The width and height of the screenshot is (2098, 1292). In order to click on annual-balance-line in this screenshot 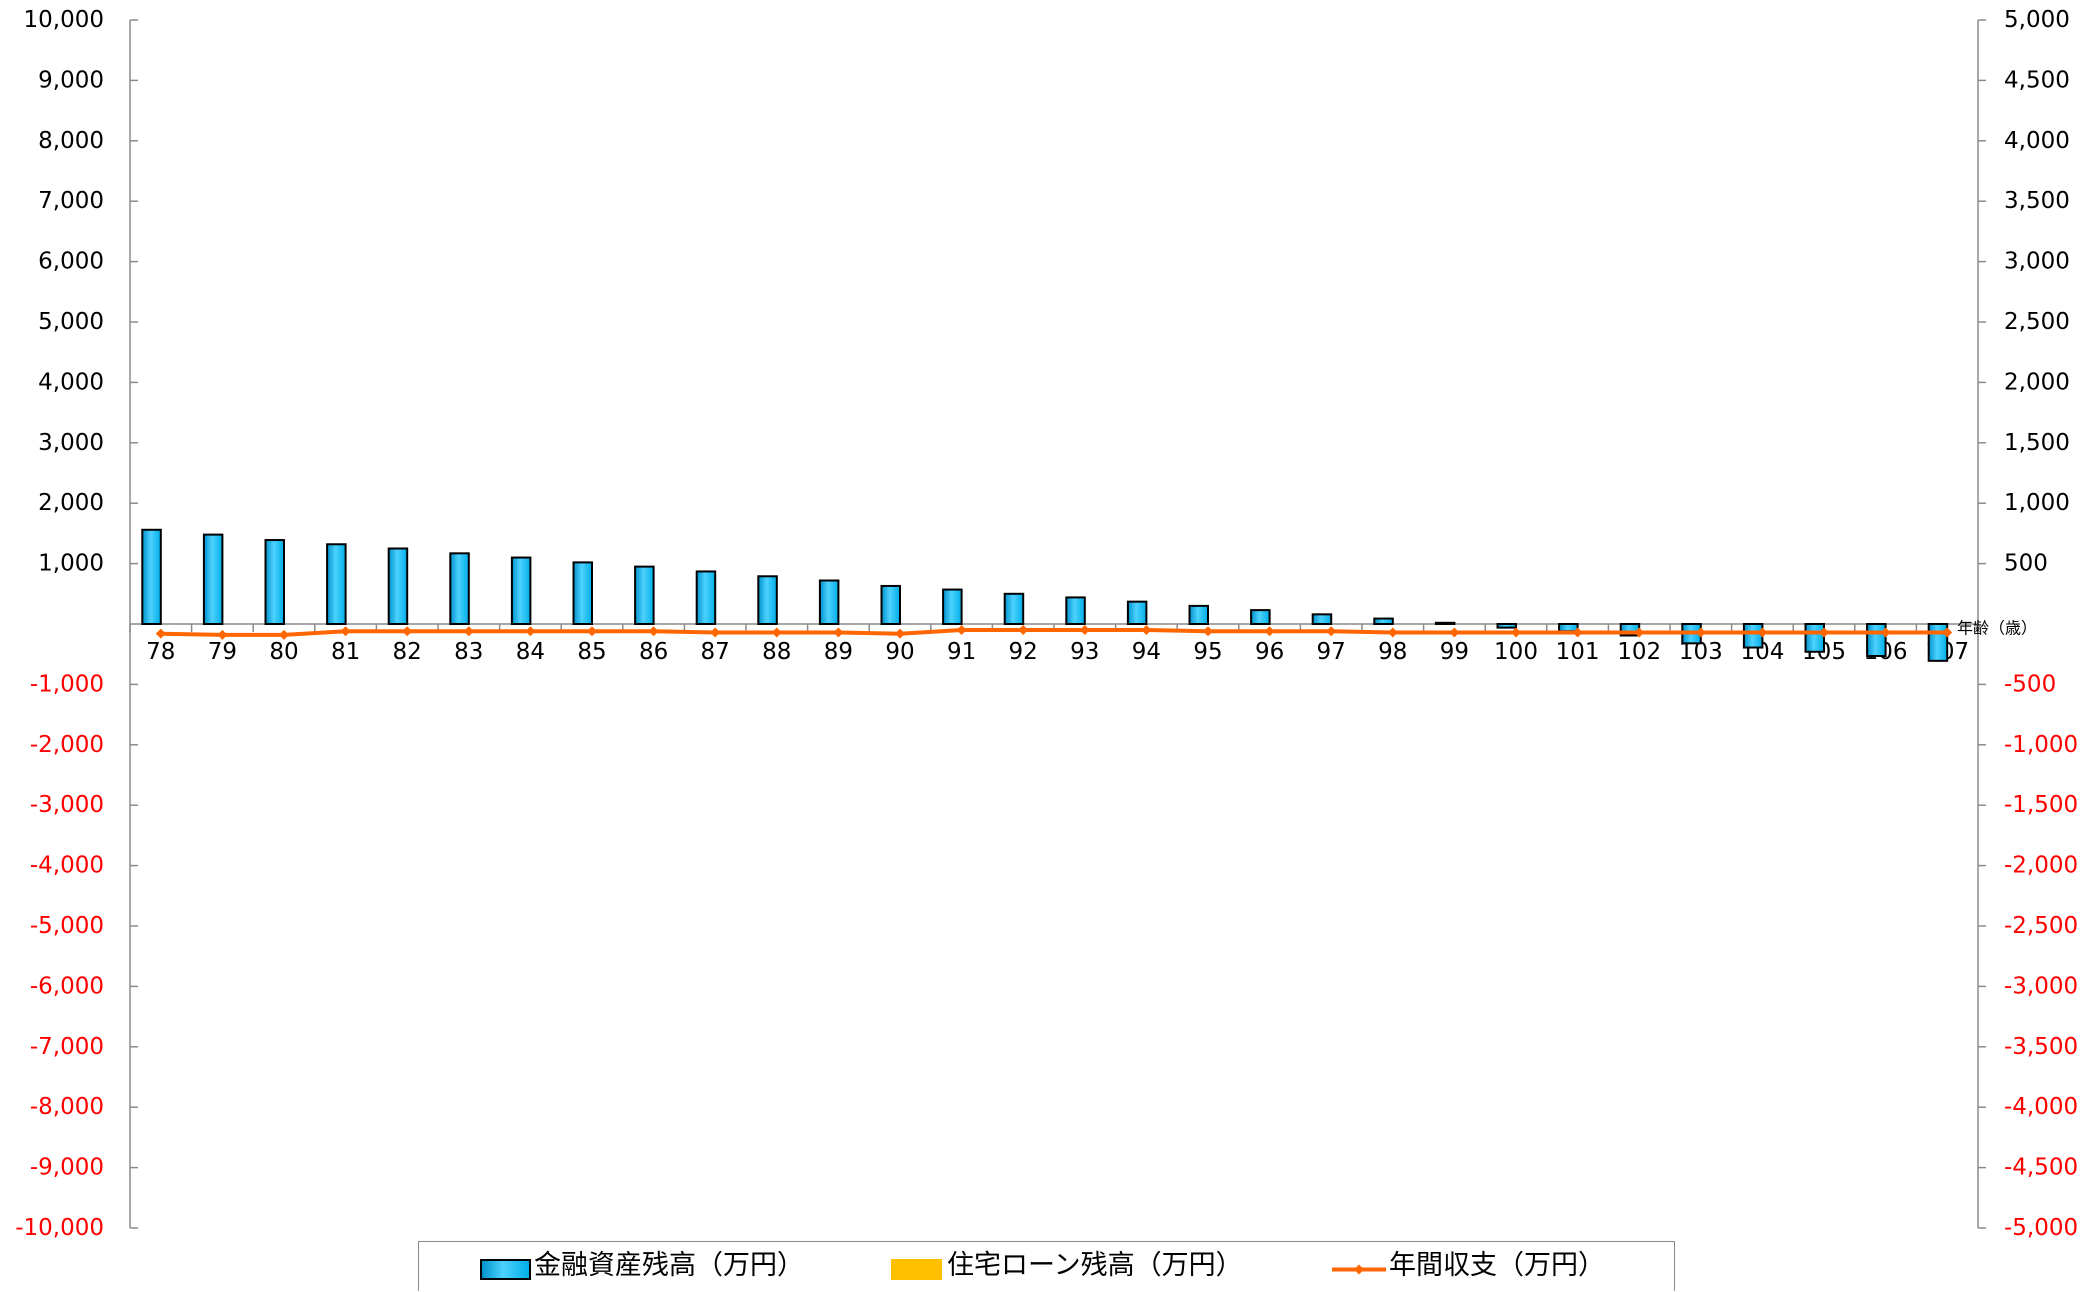, I will do `click(1054, 632)`.